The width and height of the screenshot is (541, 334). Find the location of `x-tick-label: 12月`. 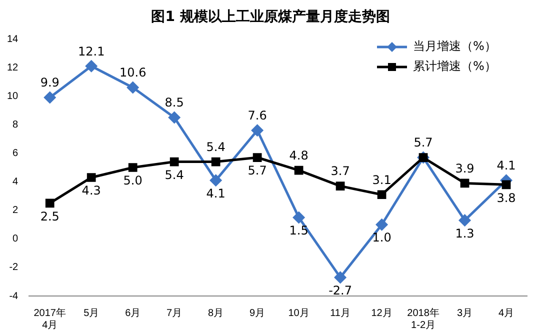

x-tick-label: 12月 is located at coordinates (381, 313).